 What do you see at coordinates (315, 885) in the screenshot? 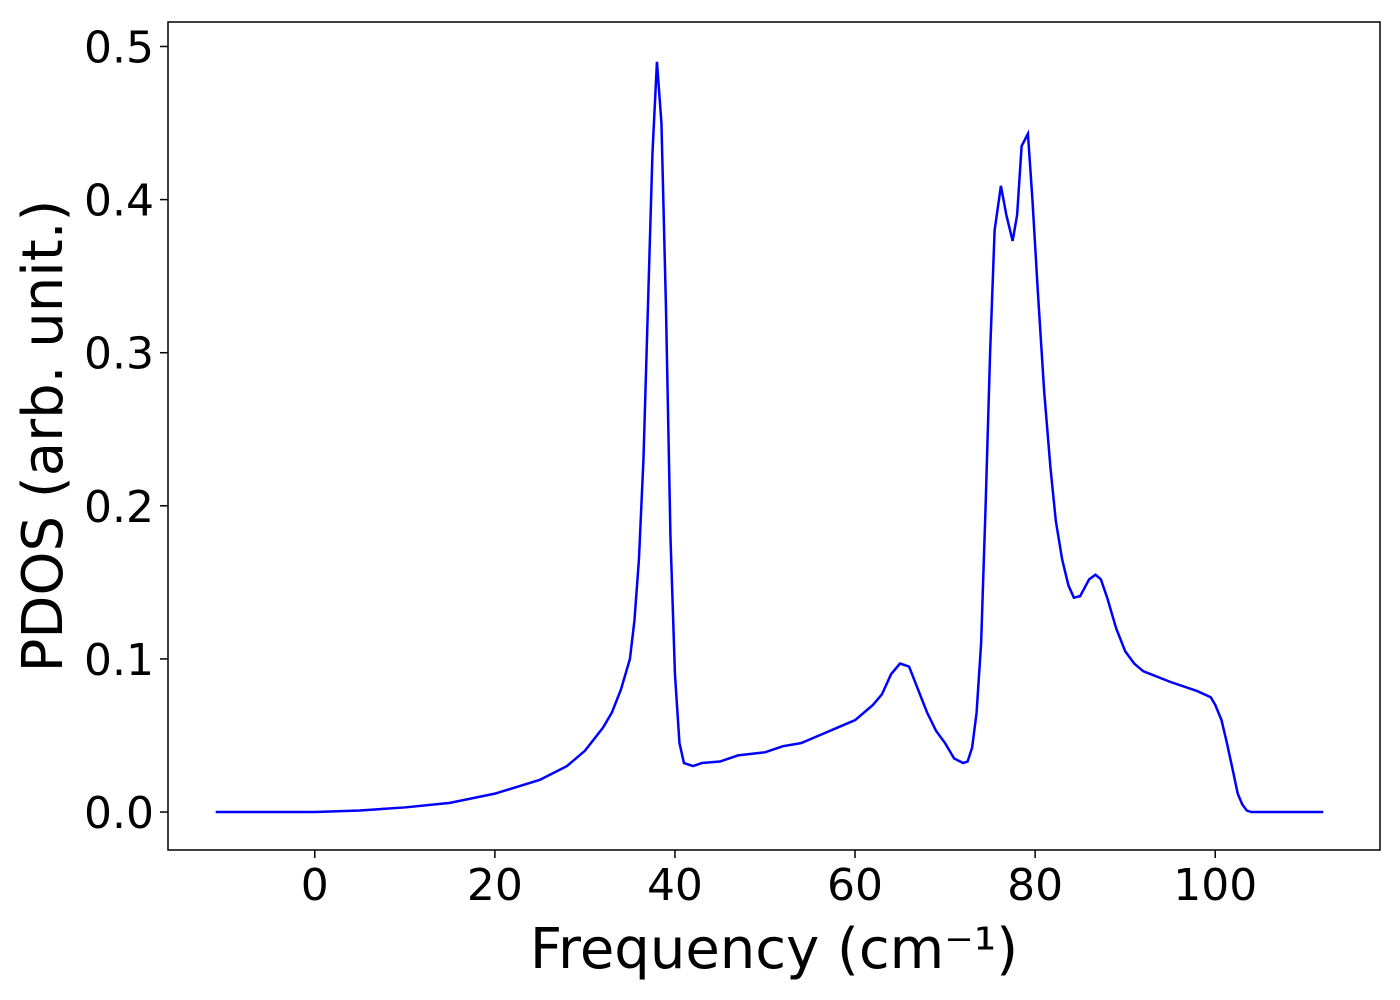
I see `x-tick-label: 0` at bounding box center [315, 885].